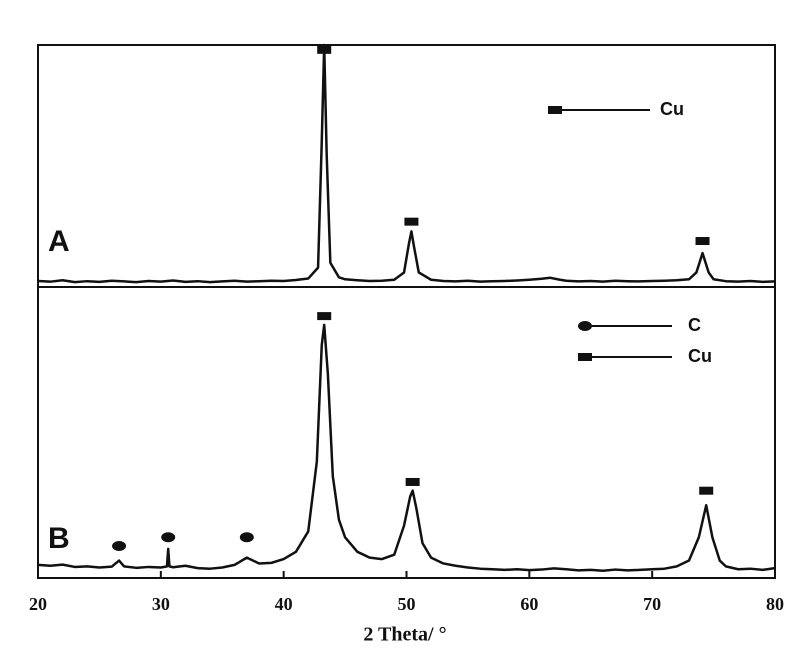 This screenshot has height=657, width=811. Describe the element at coordinates (407, 604) in the screenshot. I see `x-tick-label: 50` at that location.